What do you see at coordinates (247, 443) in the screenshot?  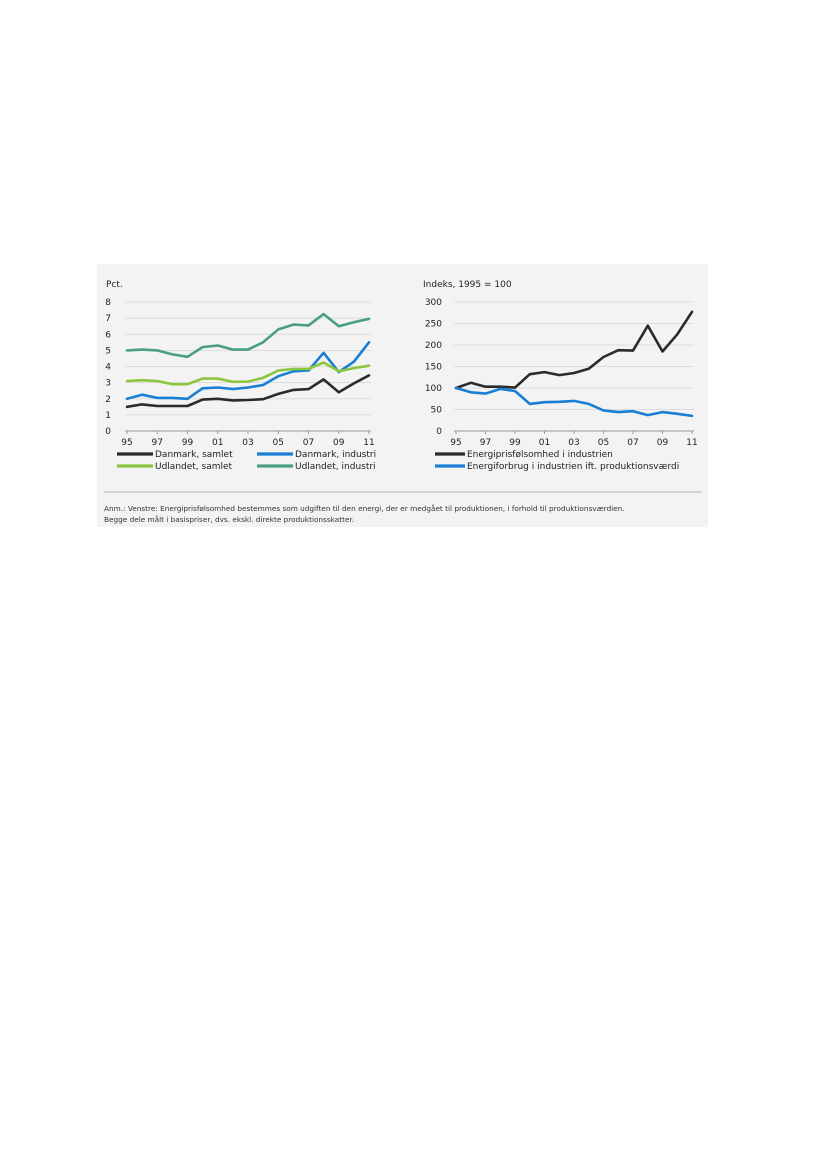 I see `chart1-x-tick-label: 03` at bounding box center [247, 443].